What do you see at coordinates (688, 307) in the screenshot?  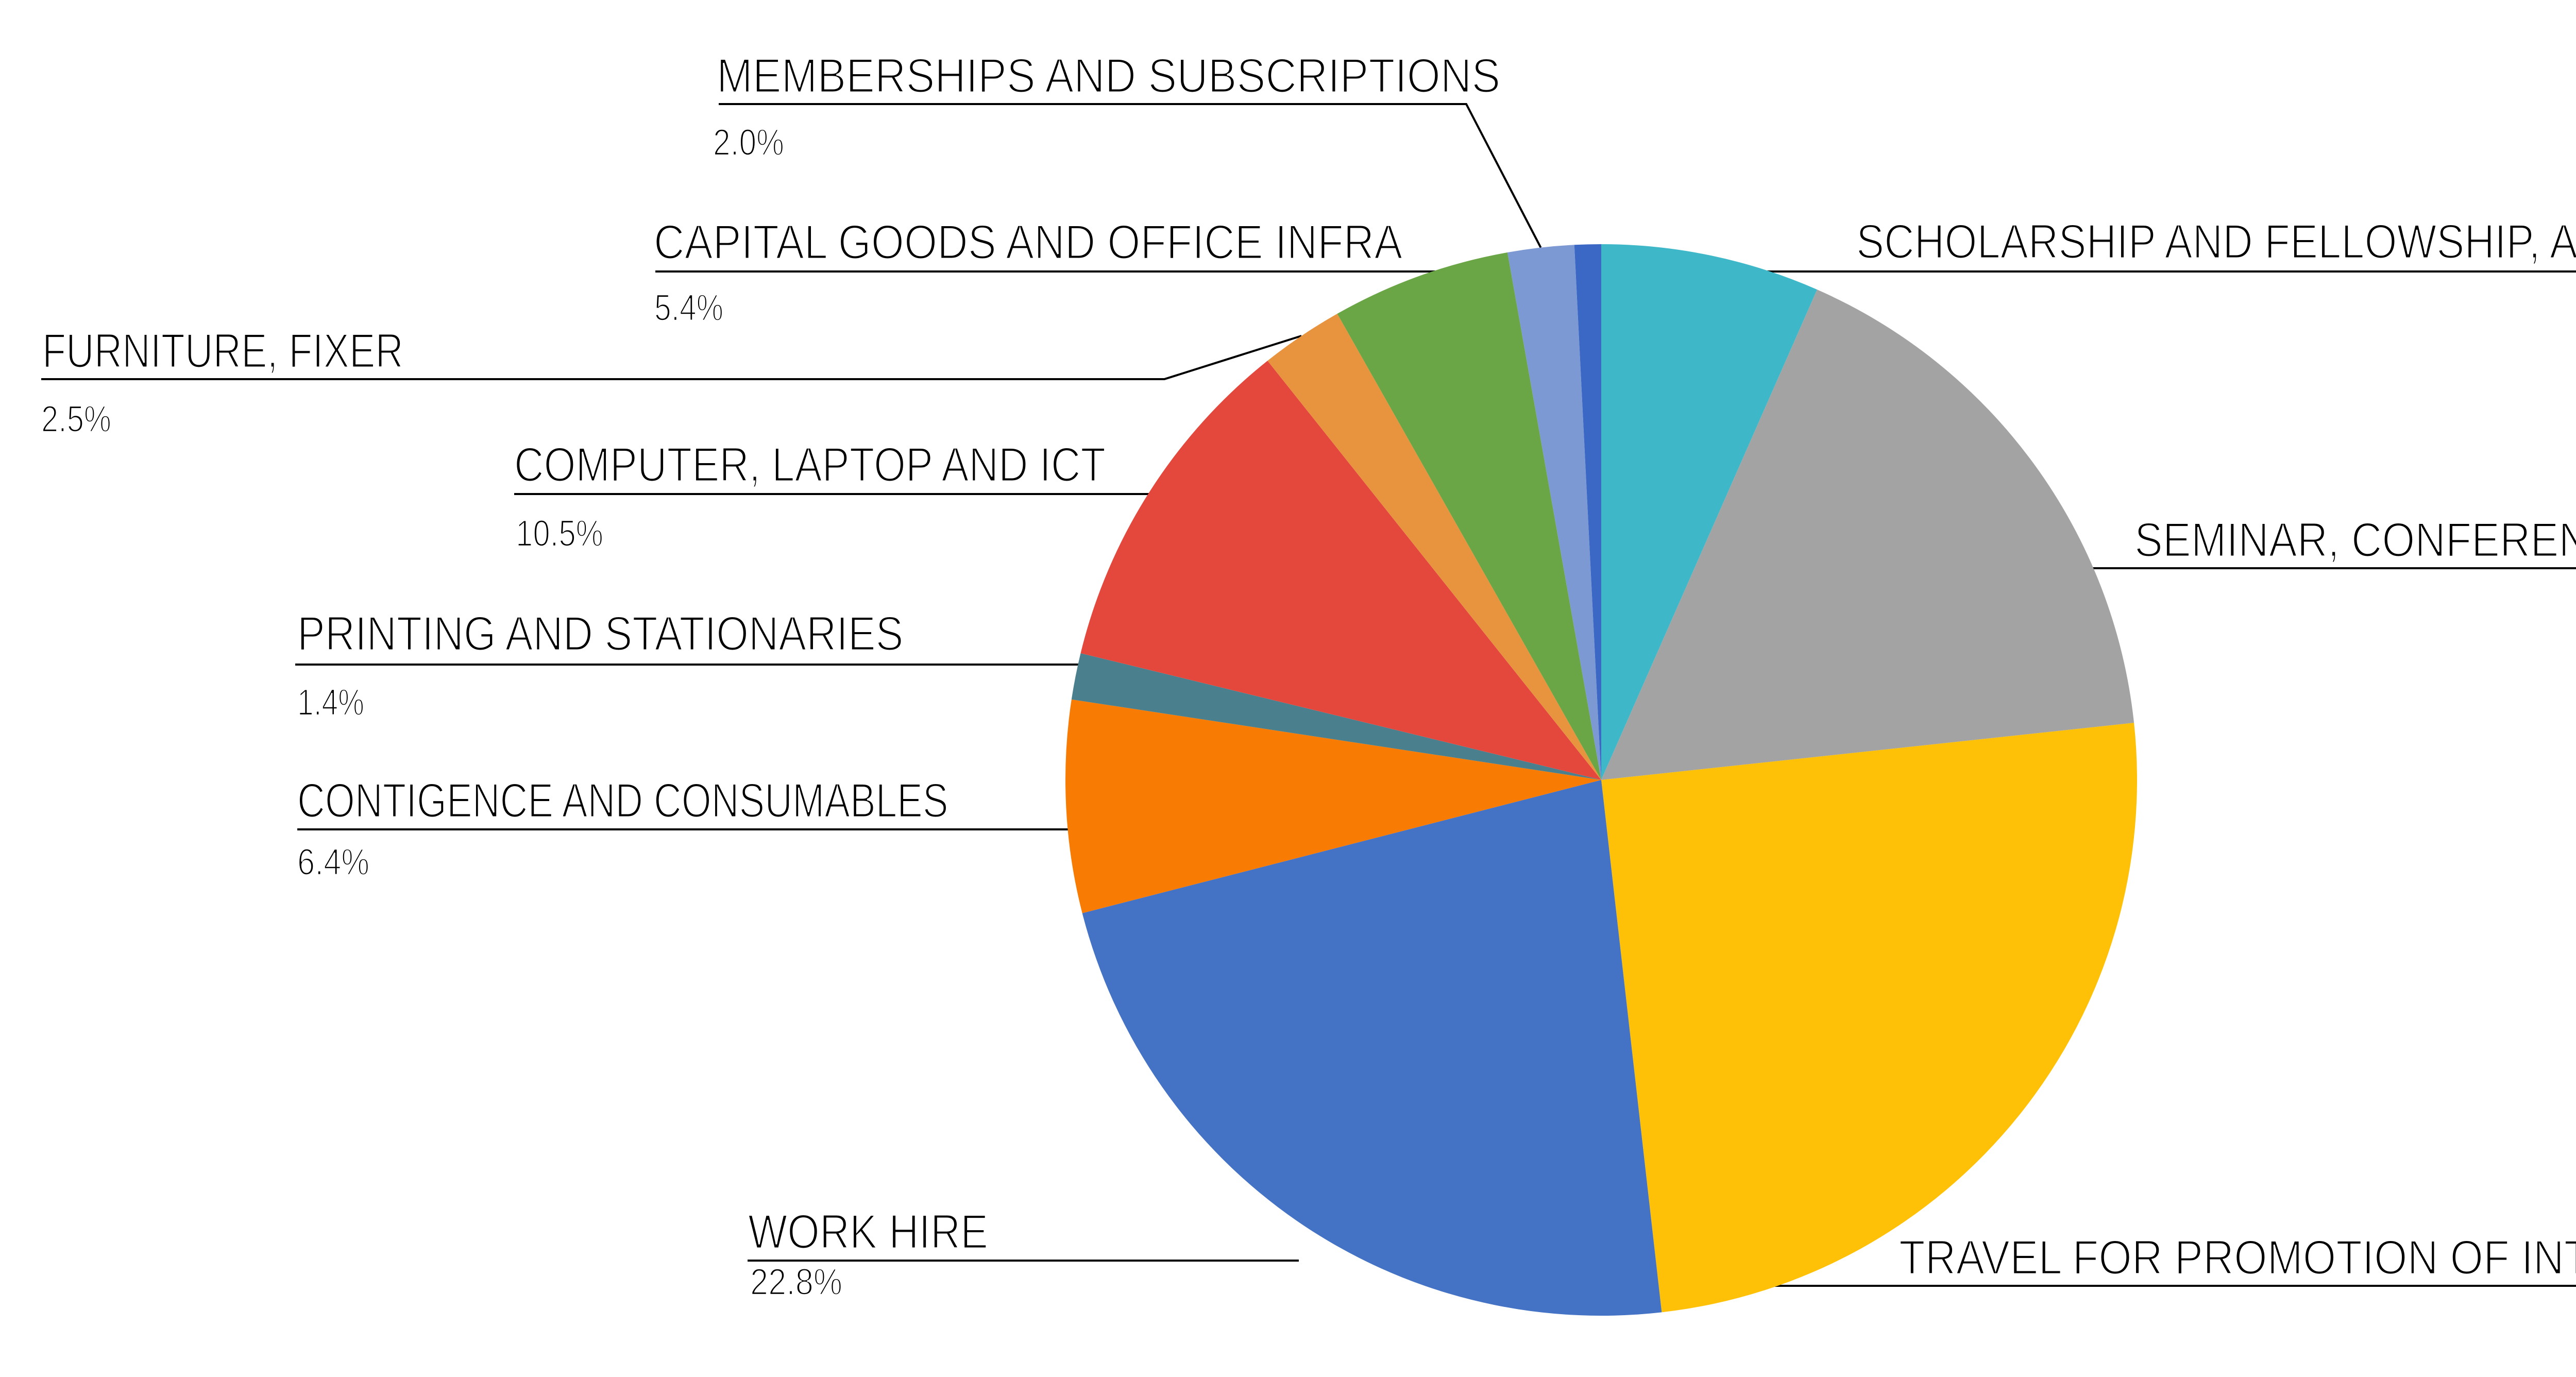 I see `svg-text: 5.4%` at bounding box center [688, 307].